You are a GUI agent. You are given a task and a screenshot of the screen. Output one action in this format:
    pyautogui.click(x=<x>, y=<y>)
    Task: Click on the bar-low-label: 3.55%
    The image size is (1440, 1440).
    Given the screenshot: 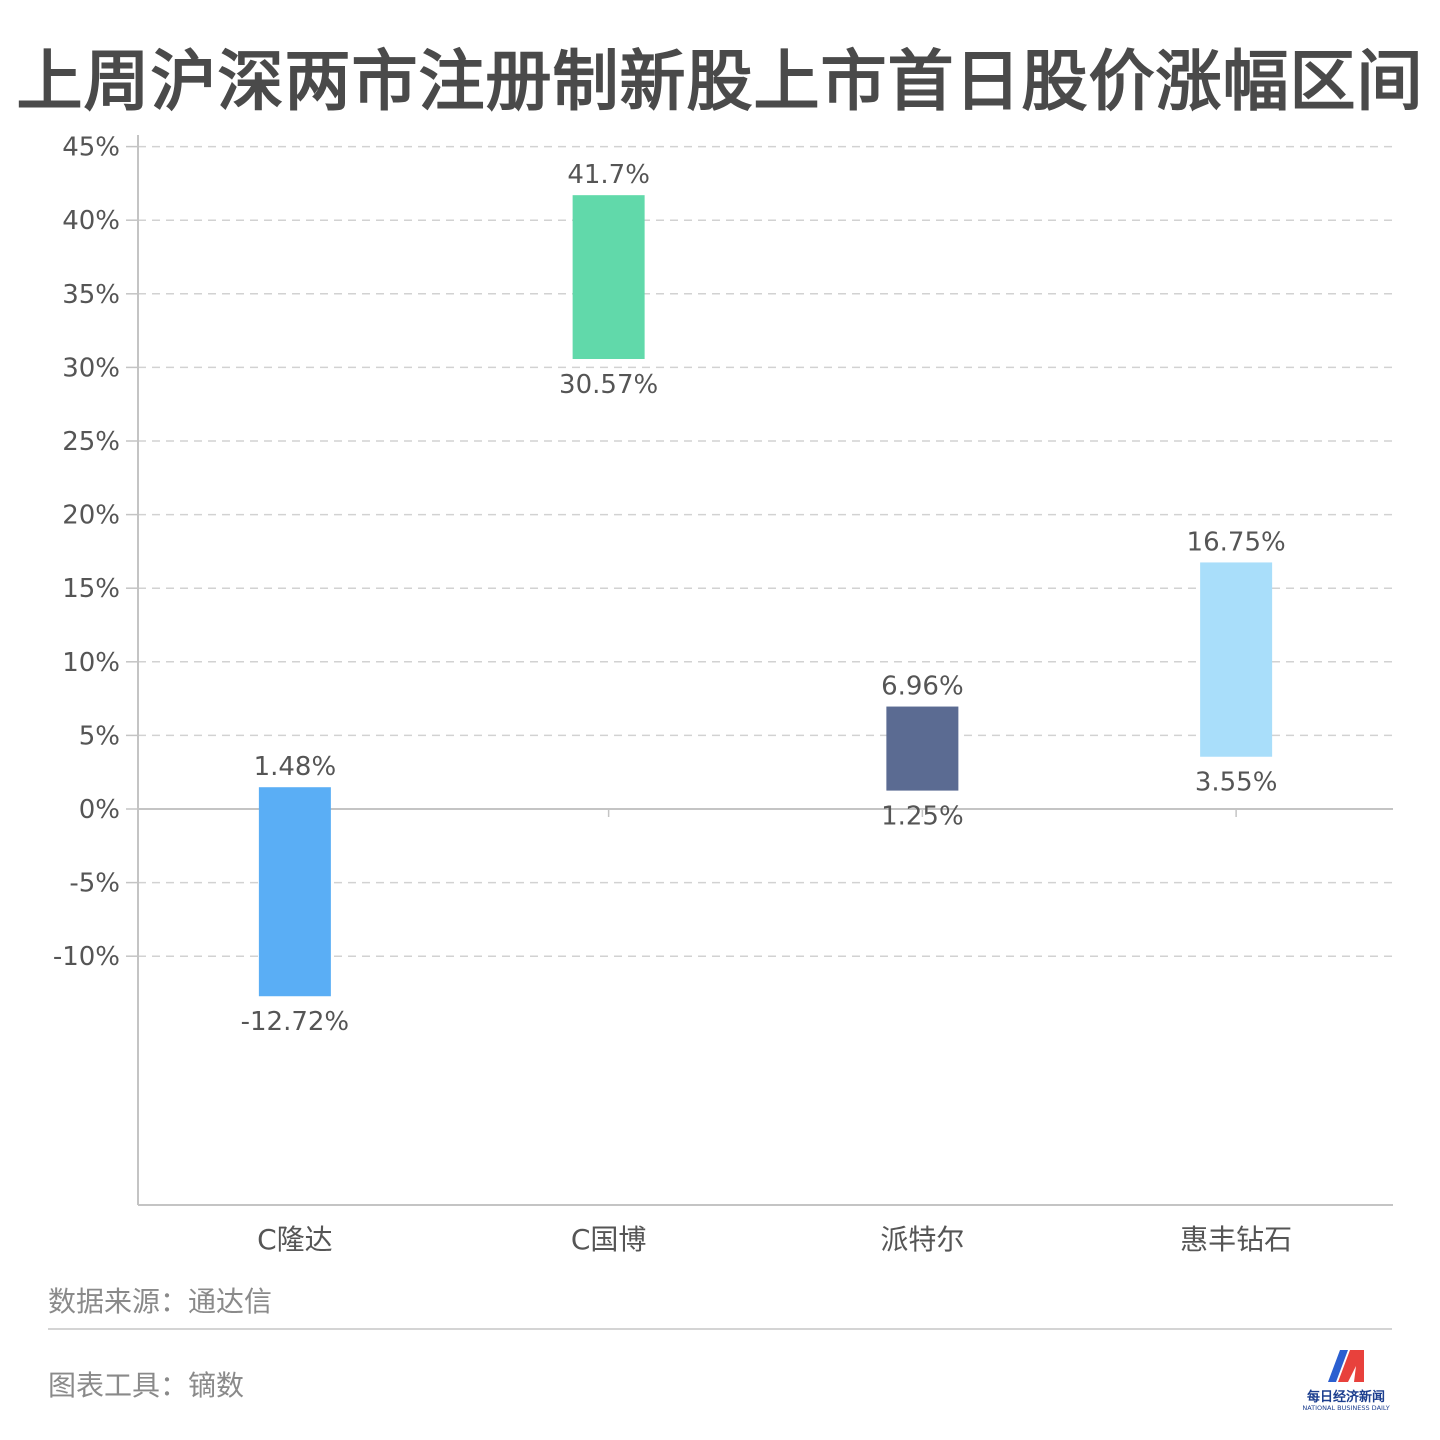 What is the action you would take?
    pyautogui.click(x=1236, y=783)
    